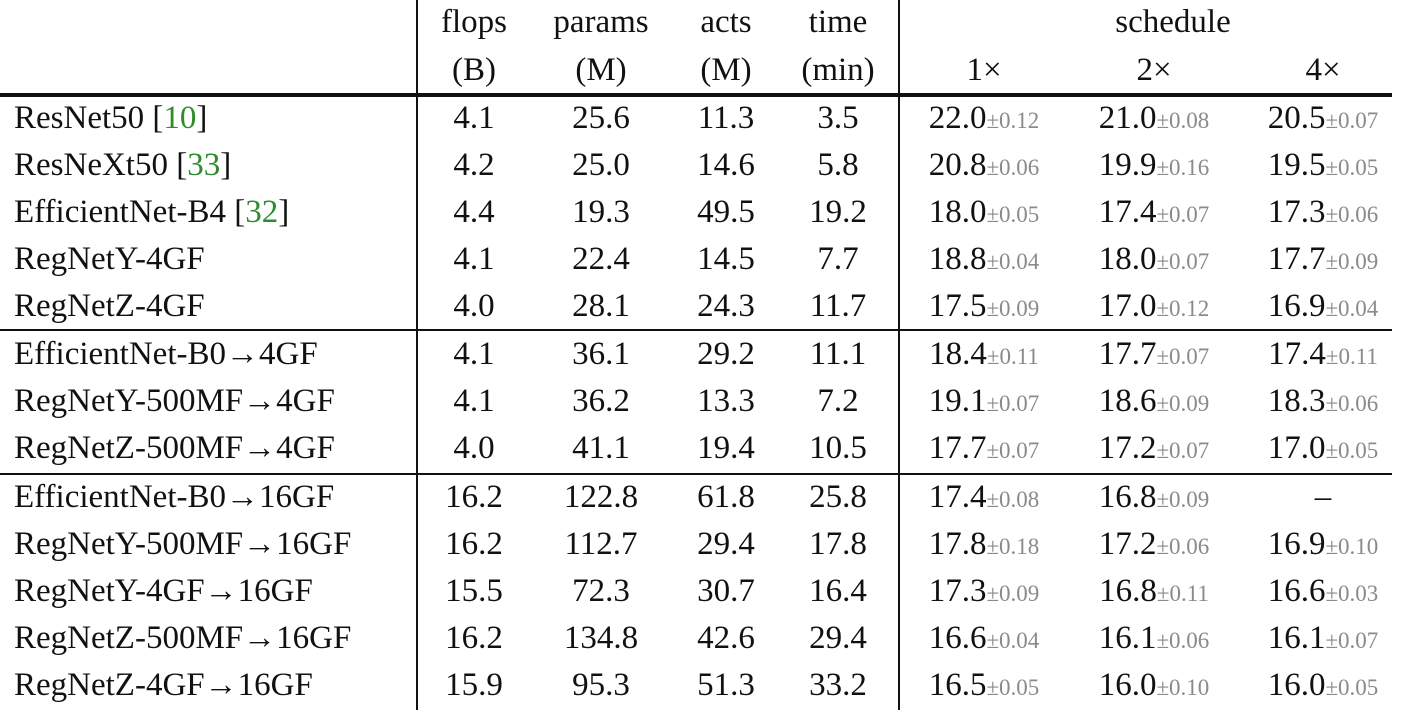 The height and width of the screenshot is (717, 1407). I want to click on model-label: RegNetY-500MF→4GF, so click(174, 401).